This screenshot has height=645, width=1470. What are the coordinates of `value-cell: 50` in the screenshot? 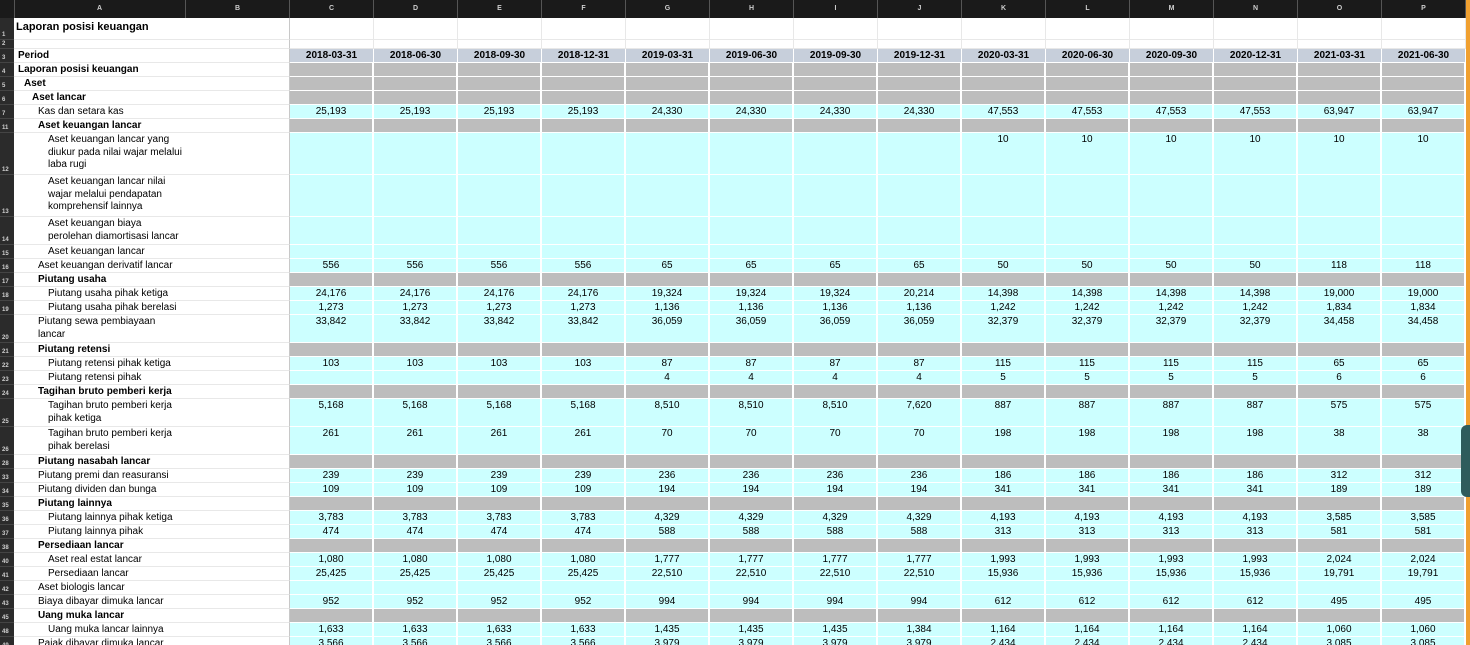 It's located at (1172, 266).